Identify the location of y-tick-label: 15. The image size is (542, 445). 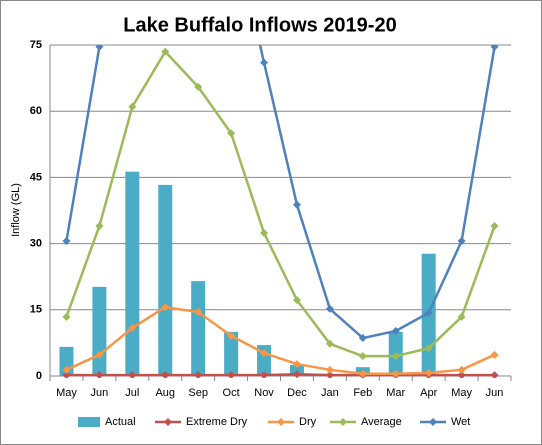
(36, 310).